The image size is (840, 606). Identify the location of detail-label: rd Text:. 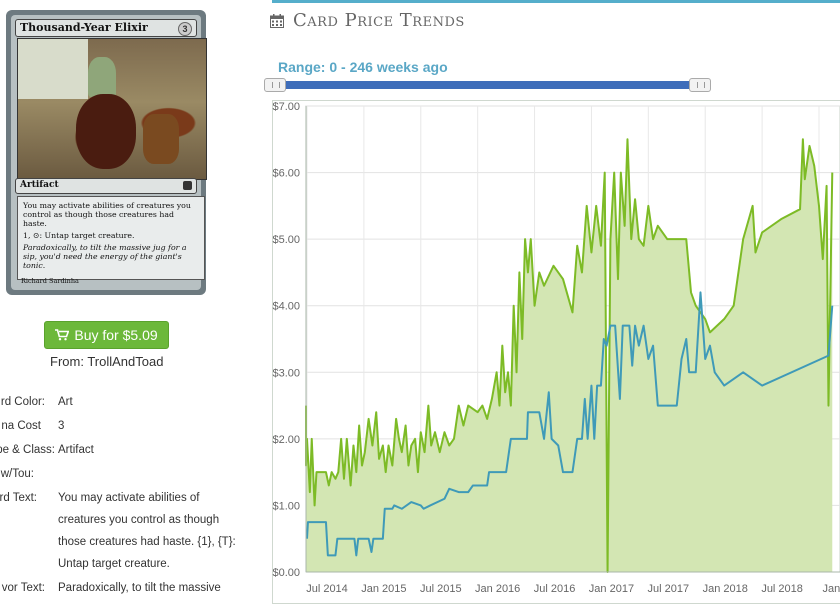
(18, 498).